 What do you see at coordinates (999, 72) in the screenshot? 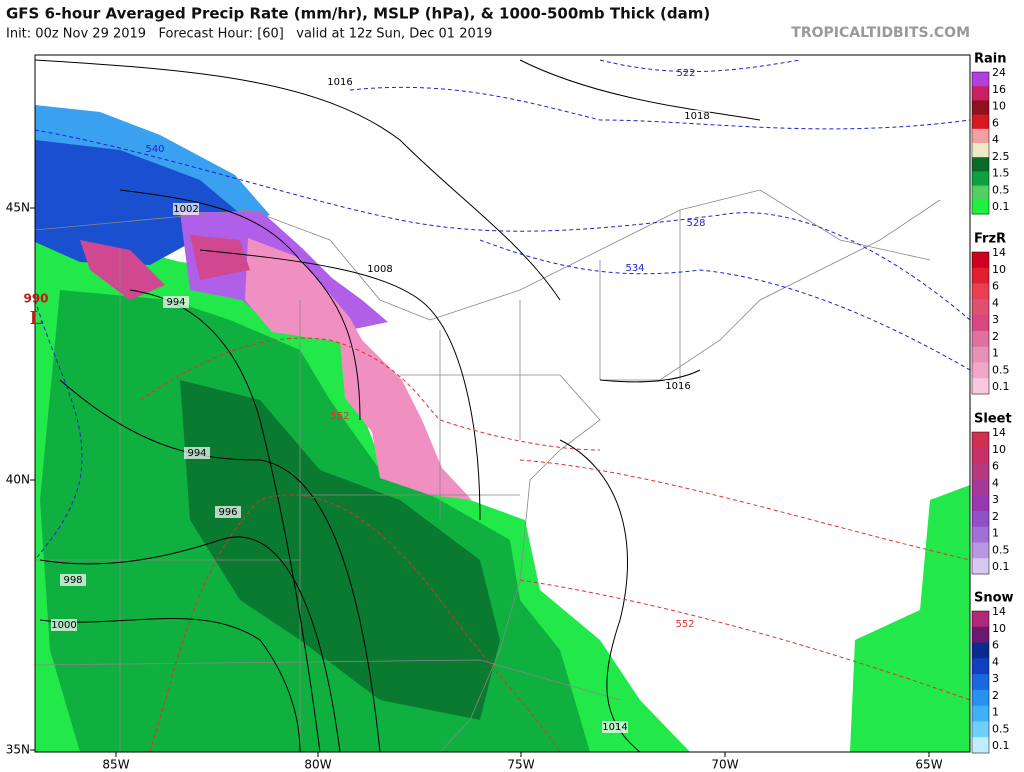
I see `legend-level: 24` at bounding box center [999, 72].